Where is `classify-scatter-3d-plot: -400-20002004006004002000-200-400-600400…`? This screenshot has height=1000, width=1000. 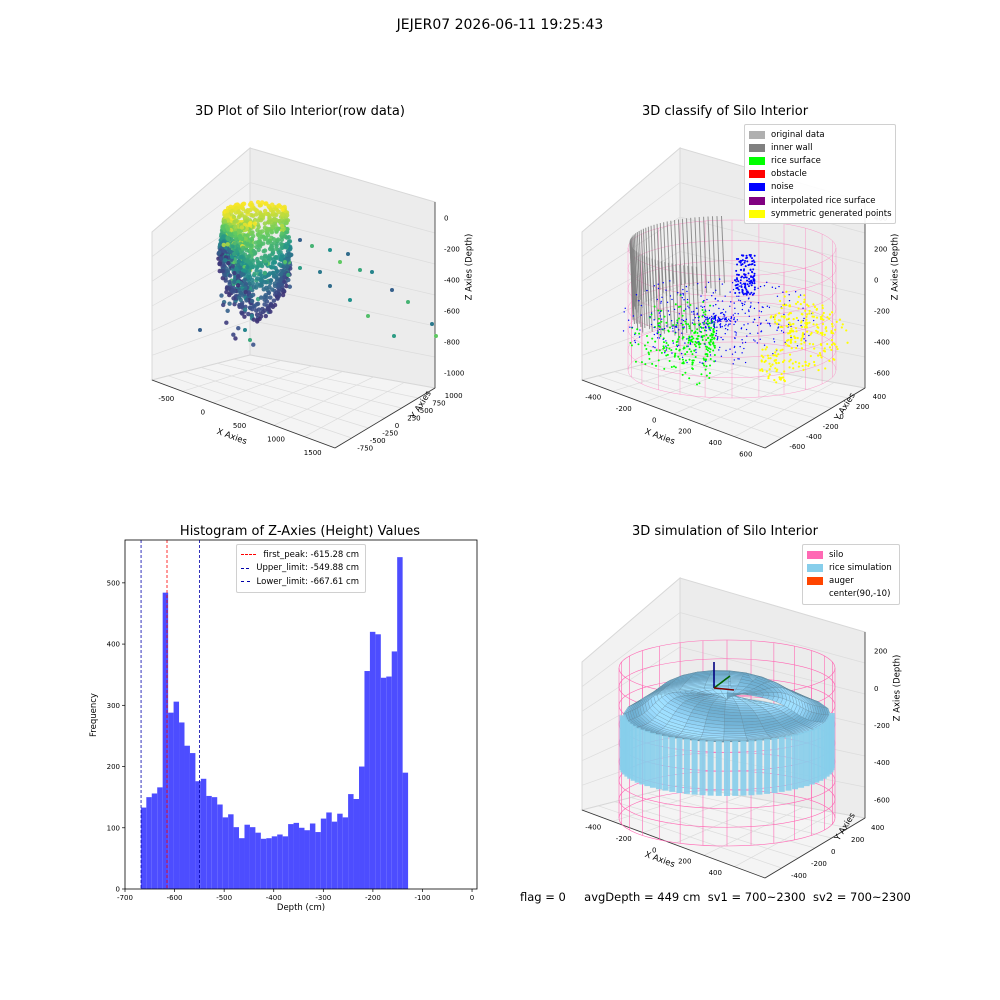
classify-scatter-3d-plot: -400-20002004006004002000-200-400-600400… is located at coordinates (735, 302).